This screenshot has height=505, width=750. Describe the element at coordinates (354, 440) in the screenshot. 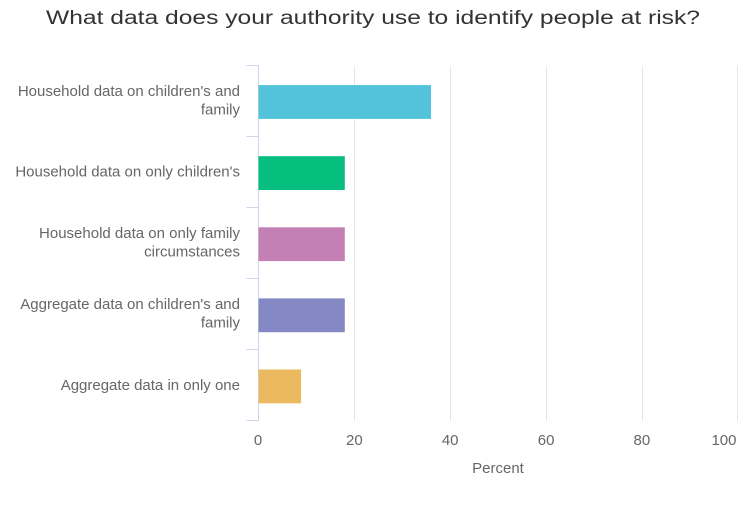

I see `svg-text: 20` at that location.